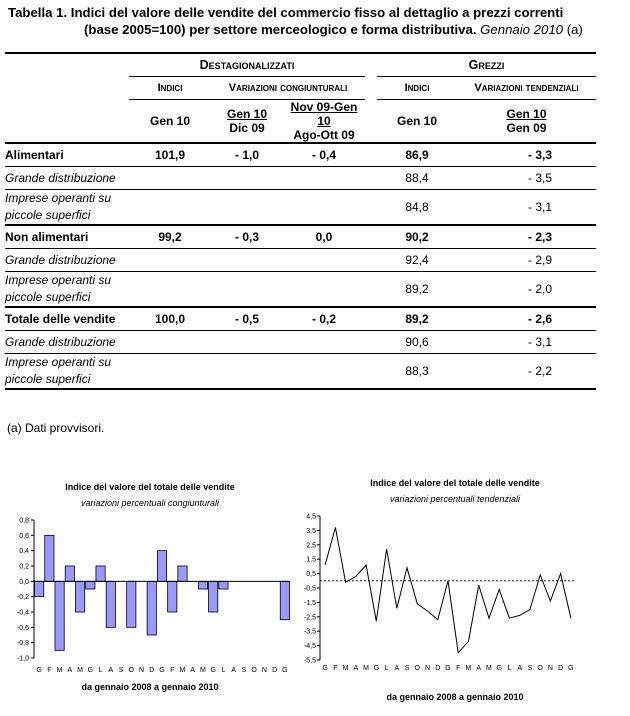 This screenshot has height=716, width=630. Describe the element at coordinates (310, 646) in the screenshot. I see `y-tick-label: -4,5` at that location.